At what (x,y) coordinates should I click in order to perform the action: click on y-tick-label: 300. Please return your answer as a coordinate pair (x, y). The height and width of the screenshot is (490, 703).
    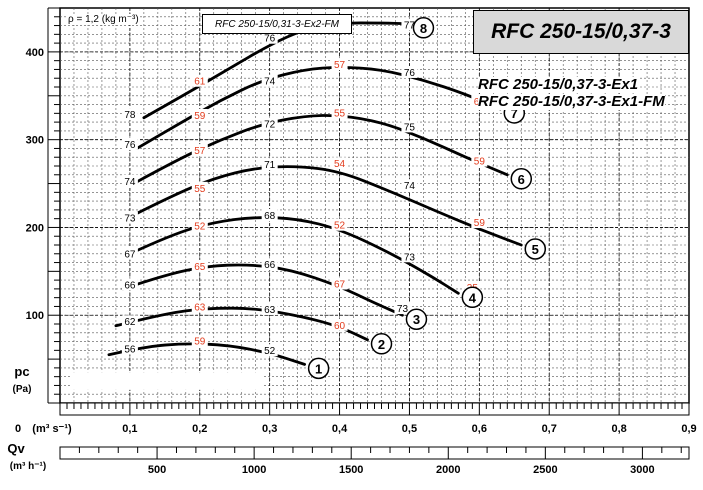
    Looking at the image, I should click on (35, 141).